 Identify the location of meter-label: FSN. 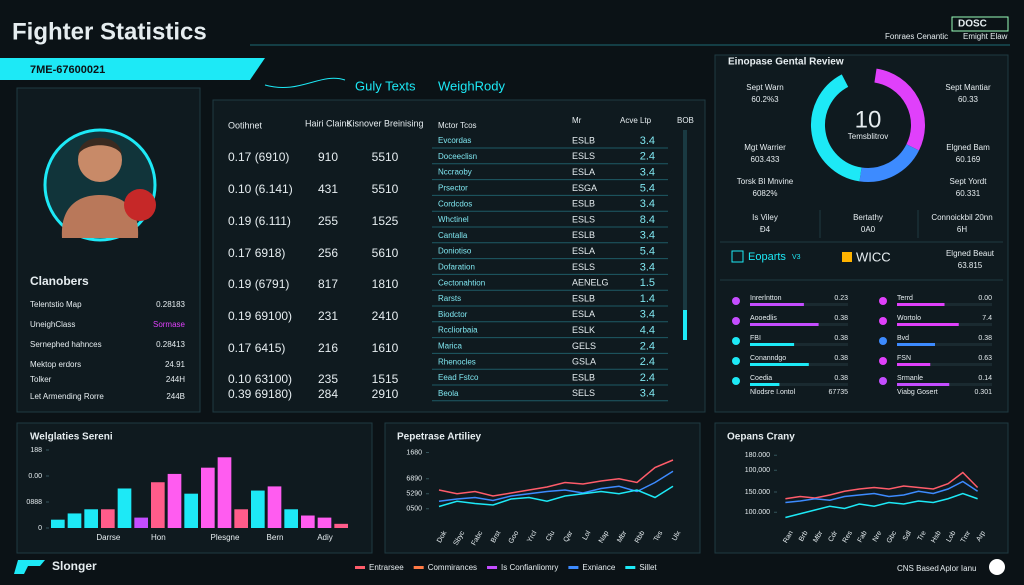
(904, 358).